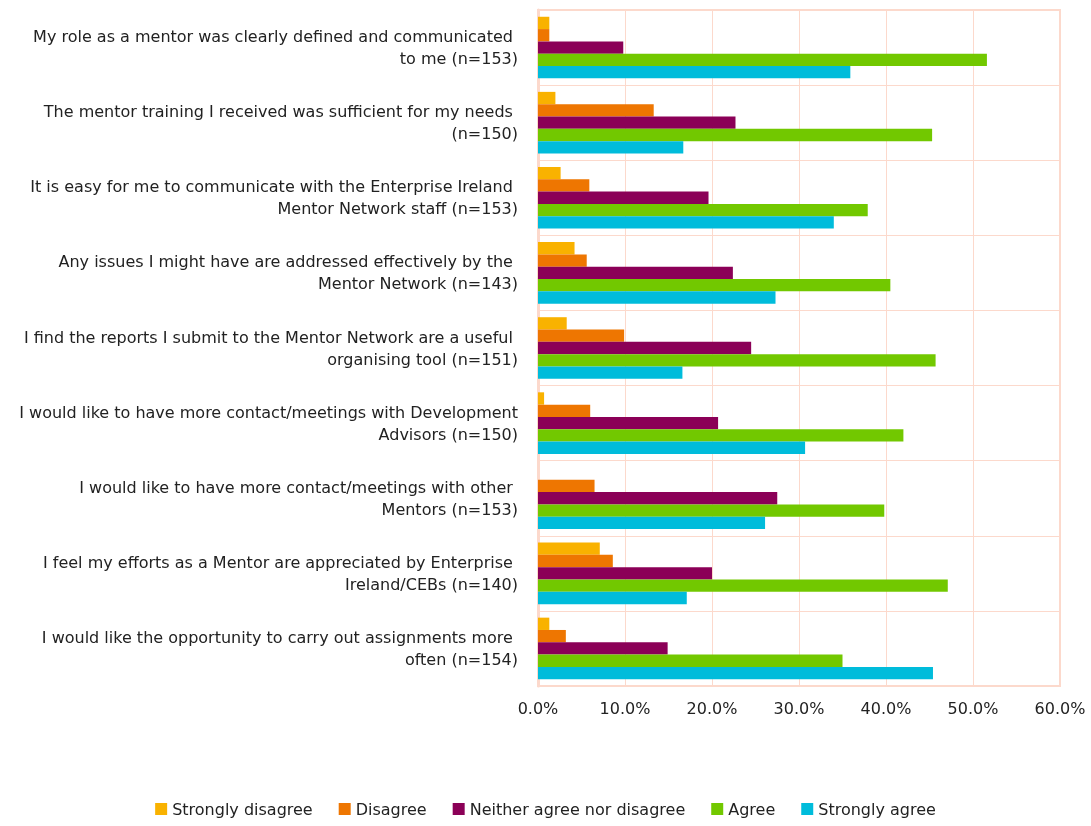 This screenshot has width=1091, height=826. Describe the element at coordinates (274, 198) in the screenshot. I see `y-tick-label: It is easy for me to communicate with the Enterprise Ireland Mentor Network staff (n=153)` at that location.